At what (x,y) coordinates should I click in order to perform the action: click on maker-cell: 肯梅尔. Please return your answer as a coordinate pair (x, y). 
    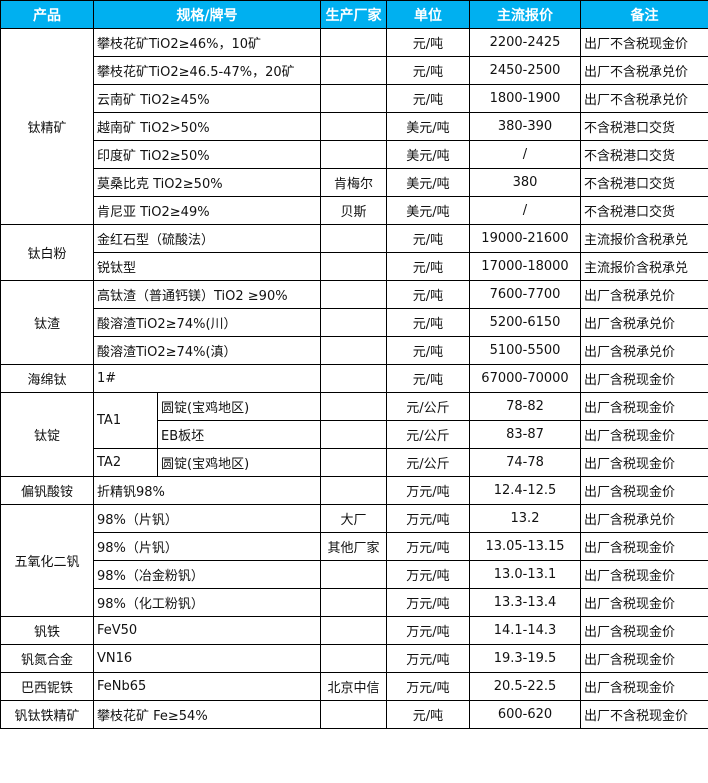
    Looking at the image, I should click on (353, 182).